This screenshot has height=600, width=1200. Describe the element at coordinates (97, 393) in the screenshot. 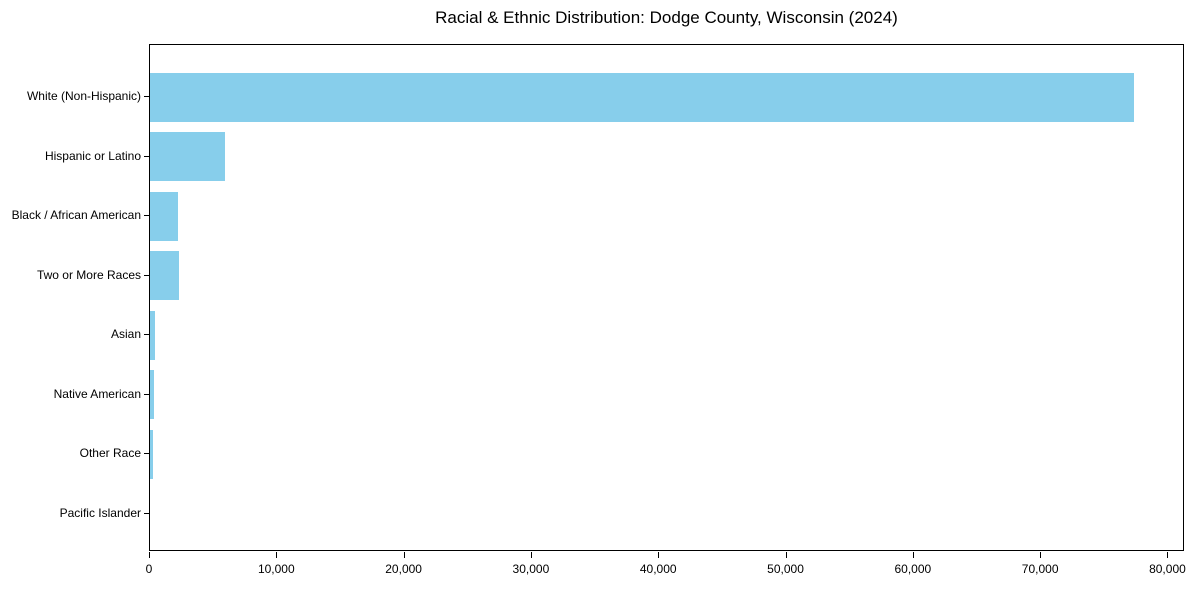

I see `y-tick-label-native-american: Native American` at that location.